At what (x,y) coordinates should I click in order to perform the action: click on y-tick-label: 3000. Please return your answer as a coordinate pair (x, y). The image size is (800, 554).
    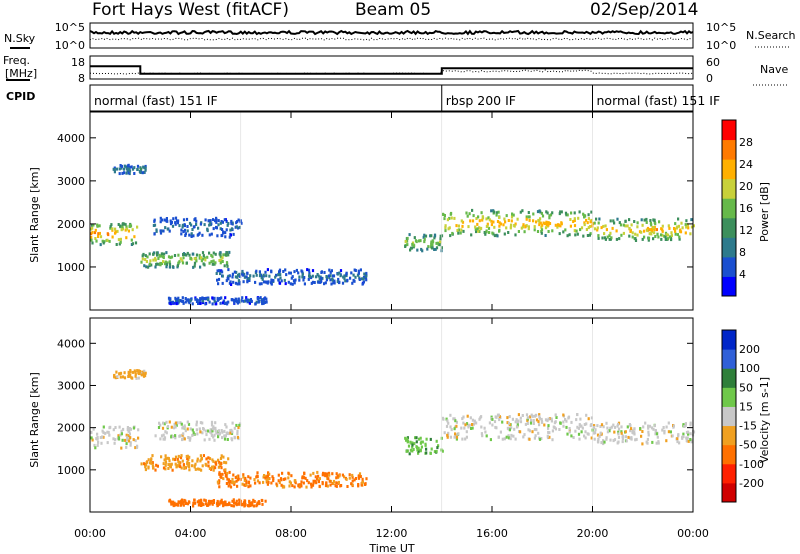
    Looking at the image, I should click on (71, 385).